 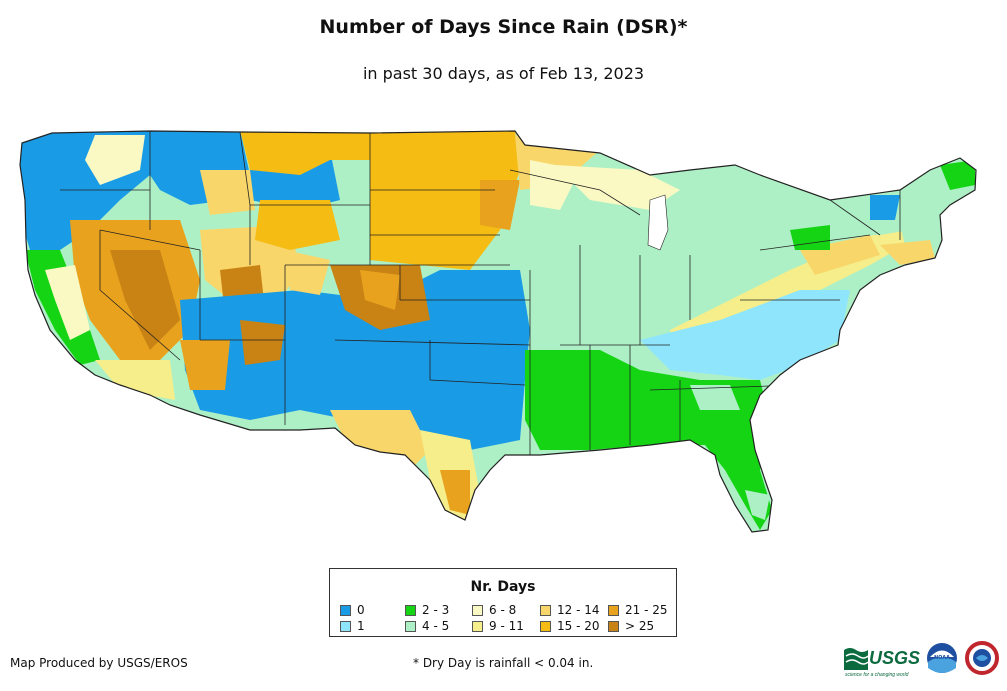 I want to click on legend-label: 1, so click(x=361, y=626).